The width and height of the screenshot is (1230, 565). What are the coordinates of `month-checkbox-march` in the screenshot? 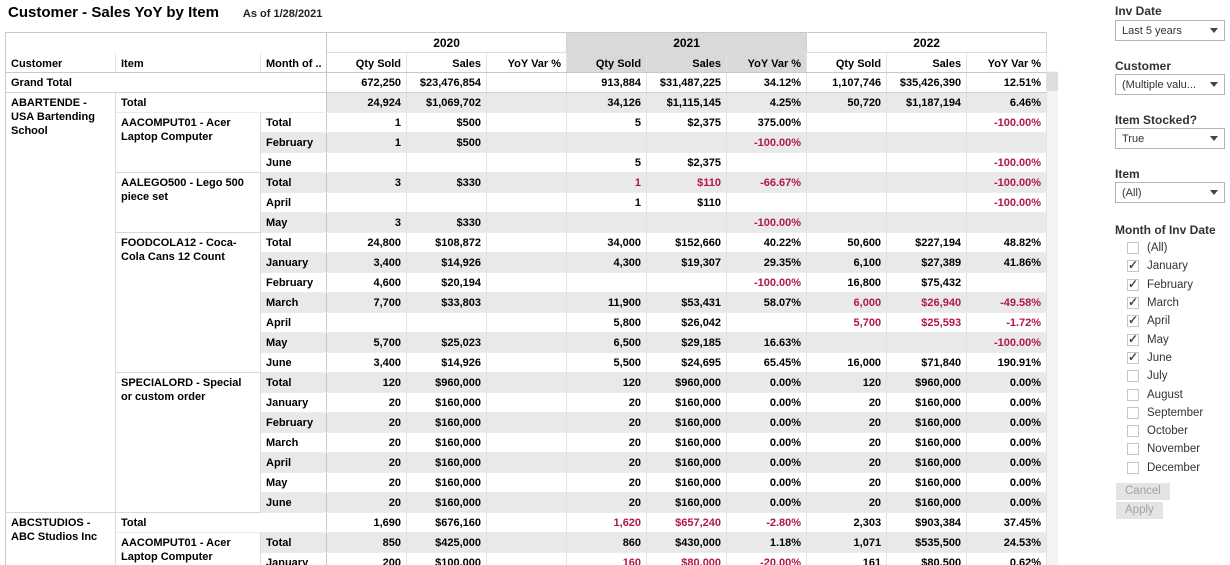 It's located at (1133, 302).